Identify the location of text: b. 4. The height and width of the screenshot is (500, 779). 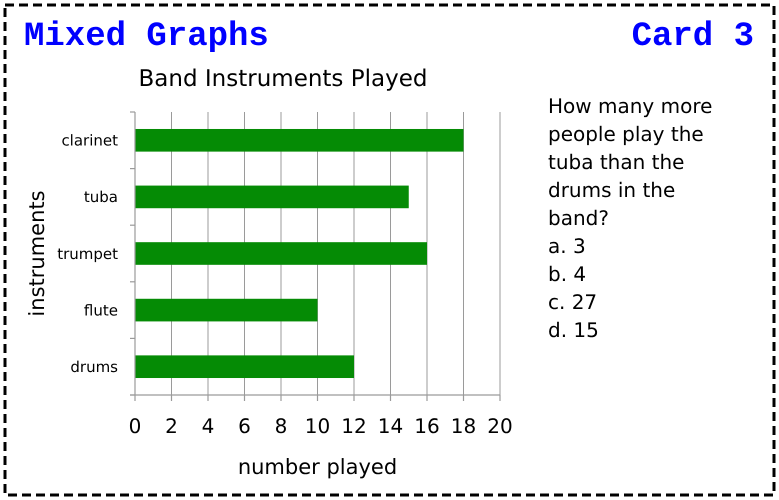
(567, 274).